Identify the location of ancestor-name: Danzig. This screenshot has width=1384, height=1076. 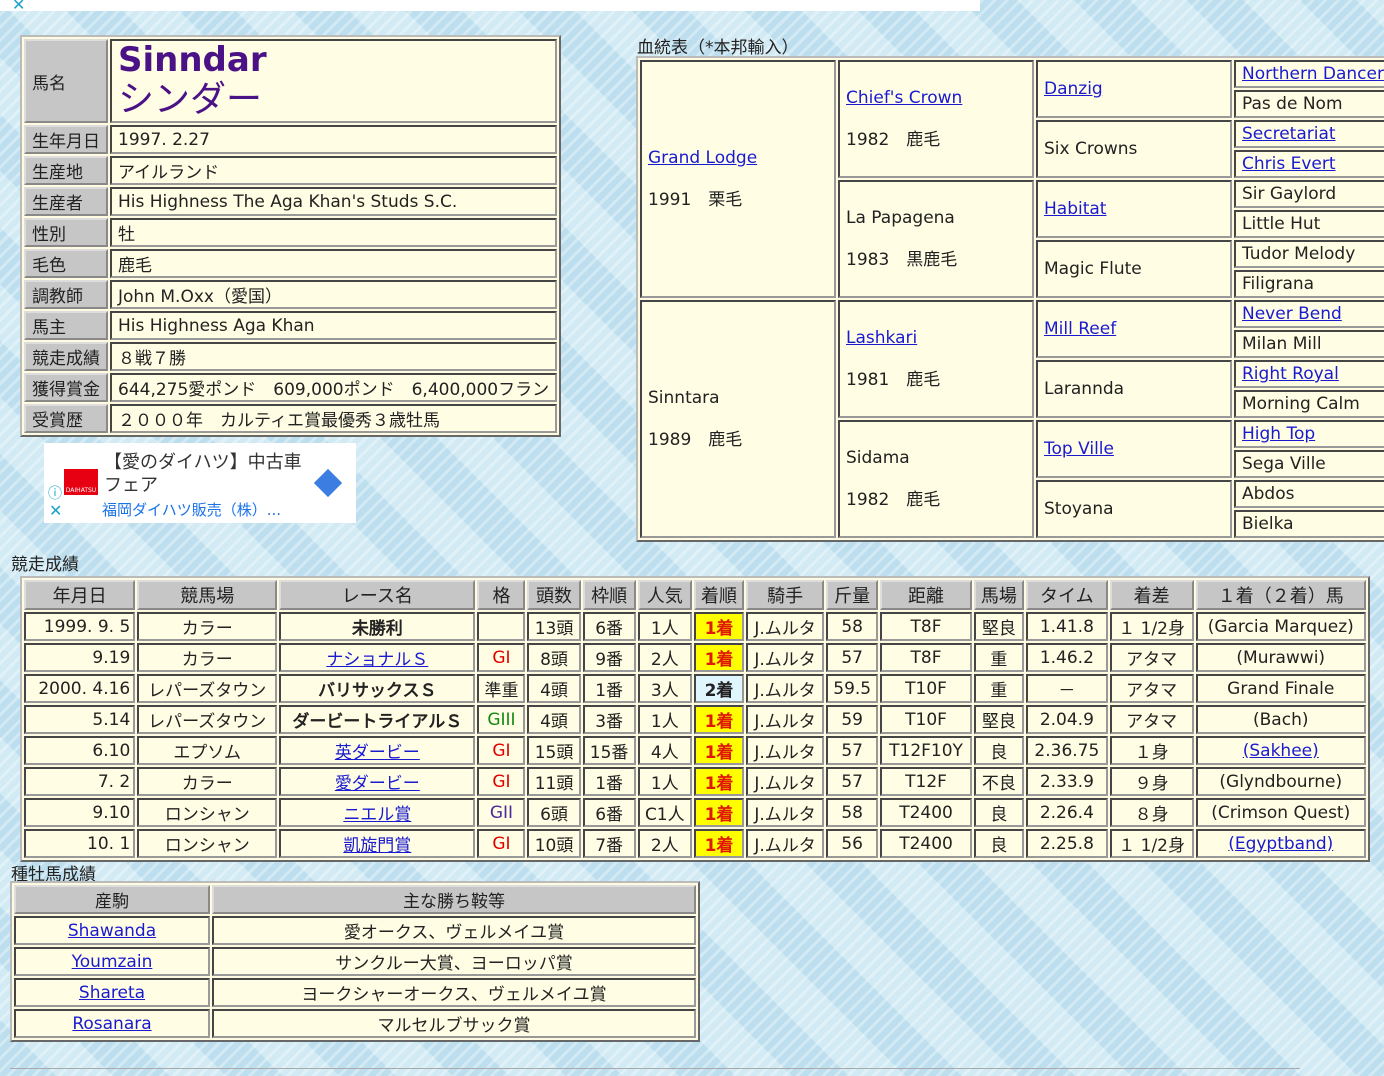
(1073, 89).